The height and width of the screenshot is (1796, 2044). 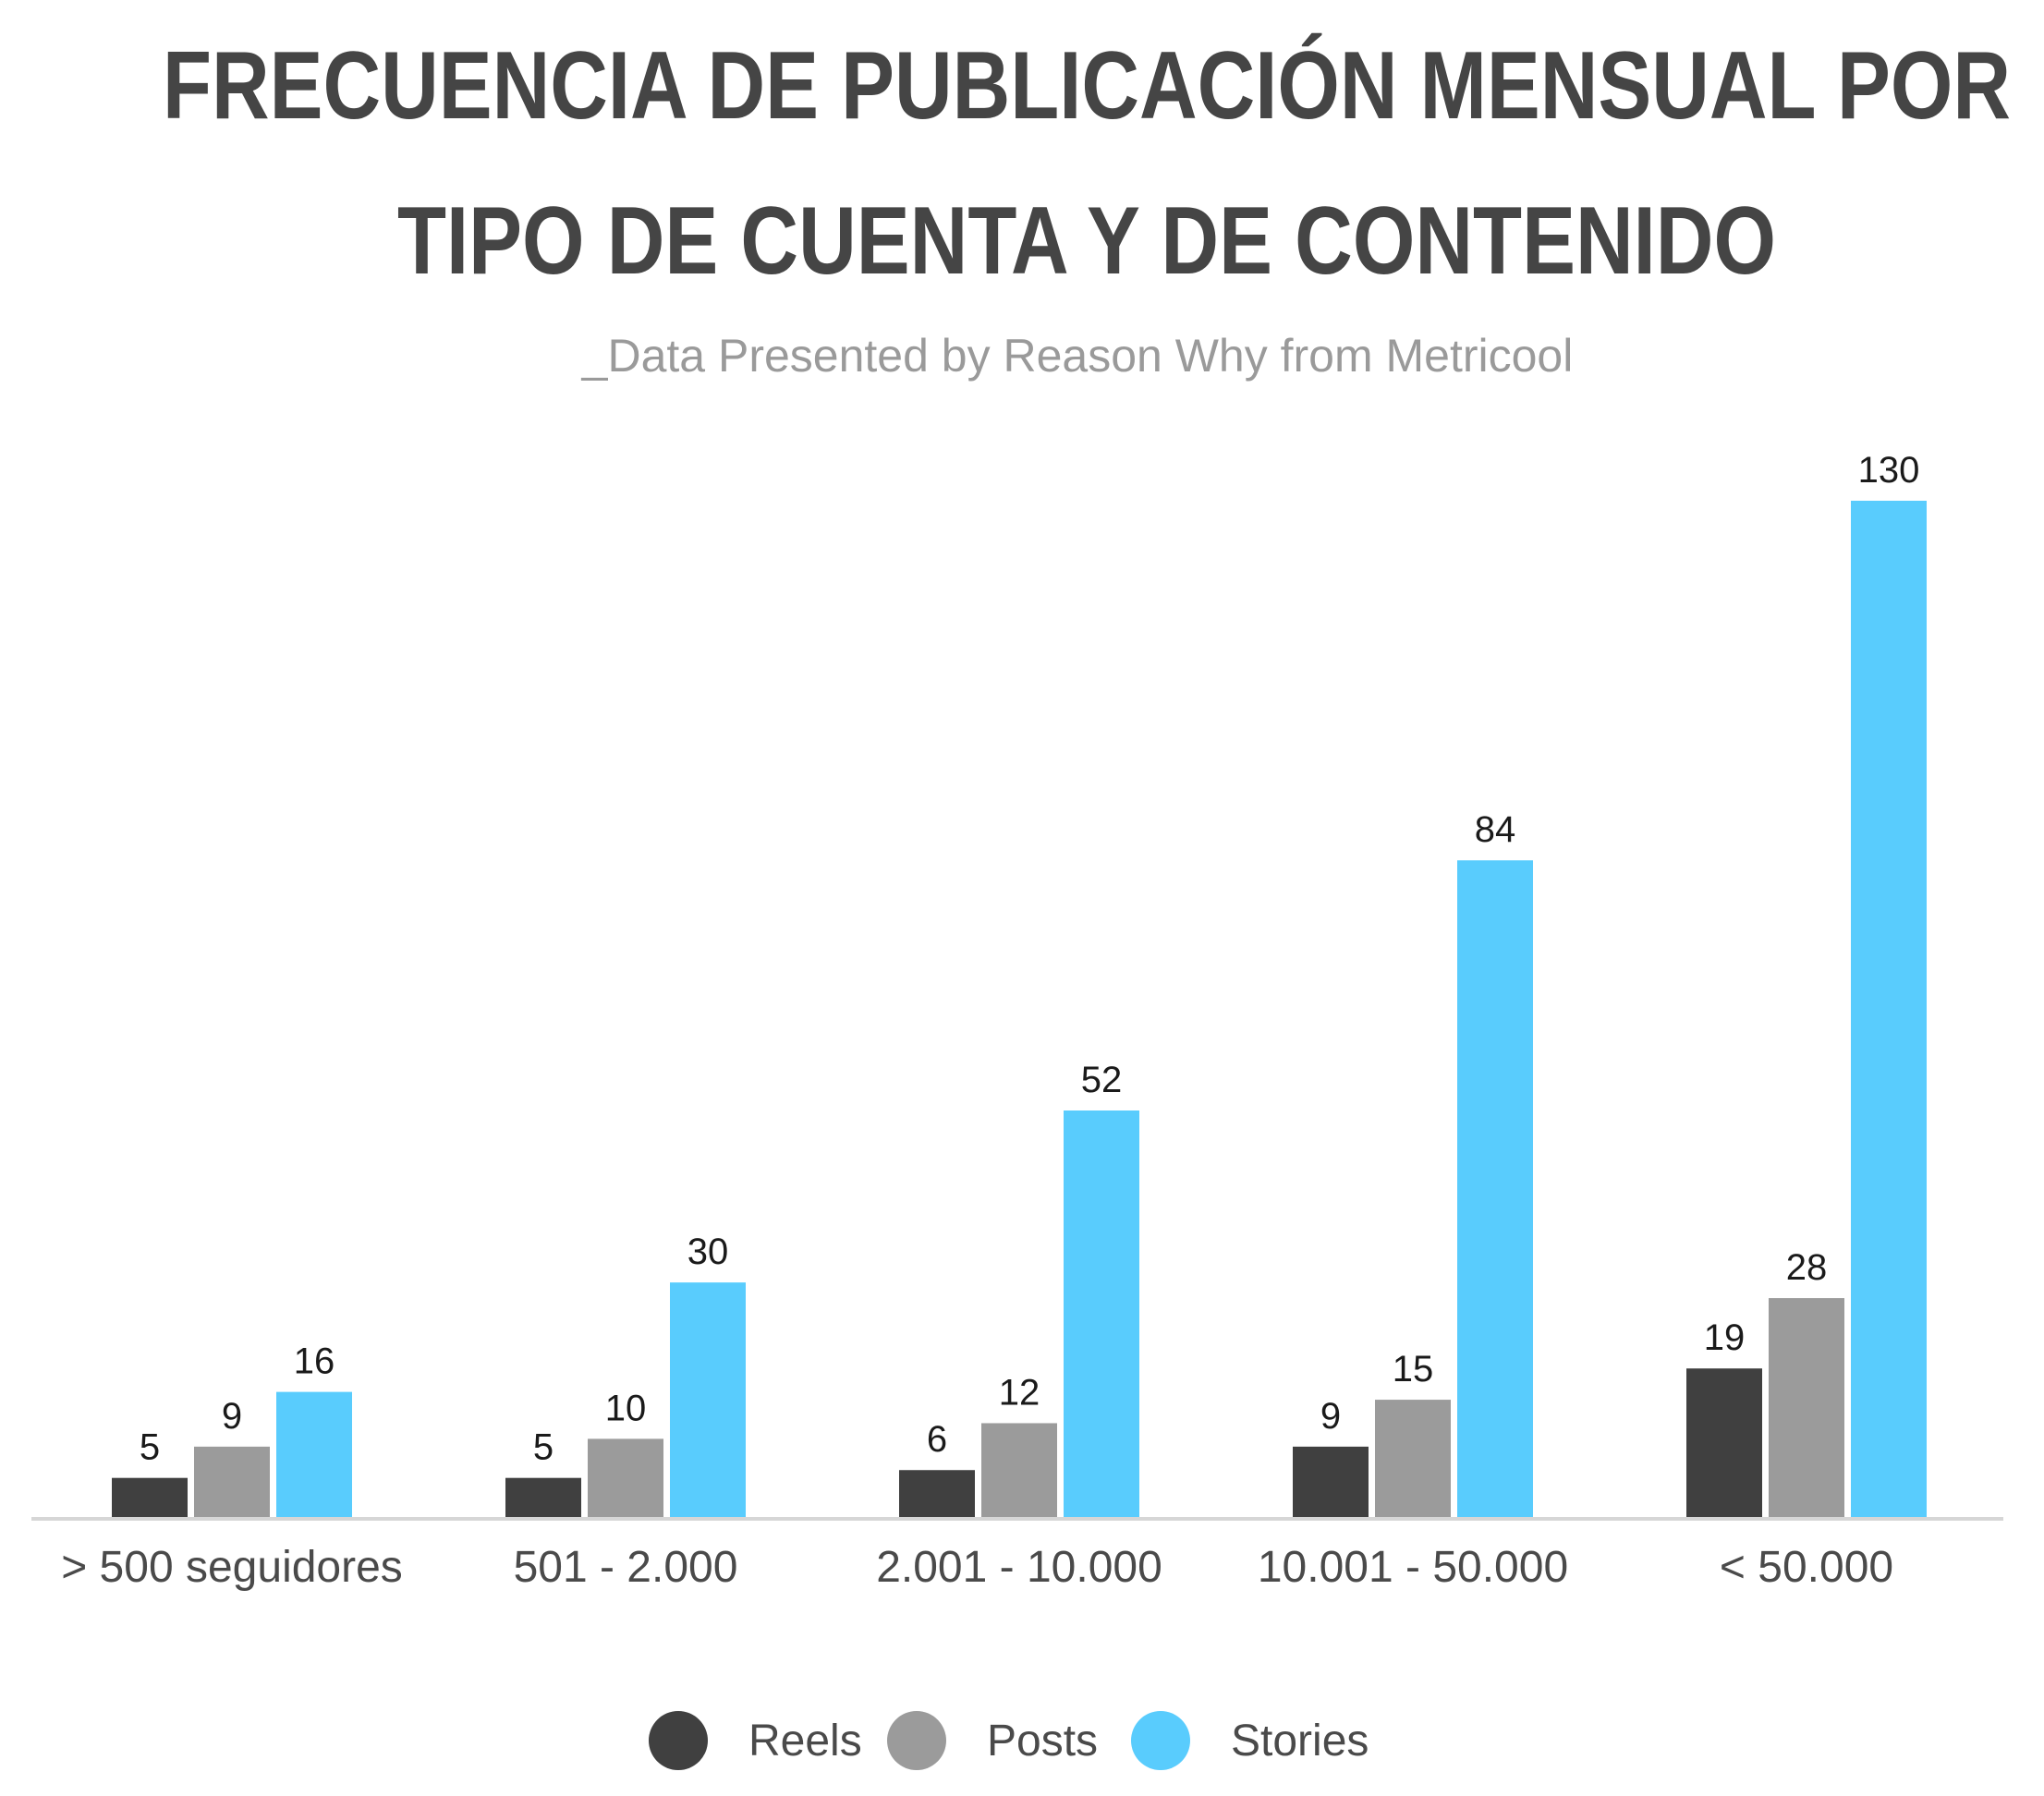 What do you see at coordinates (679, 1740) in the screenshot?
I see `legend-swatch-reels` at bounding box center [679, 1740].